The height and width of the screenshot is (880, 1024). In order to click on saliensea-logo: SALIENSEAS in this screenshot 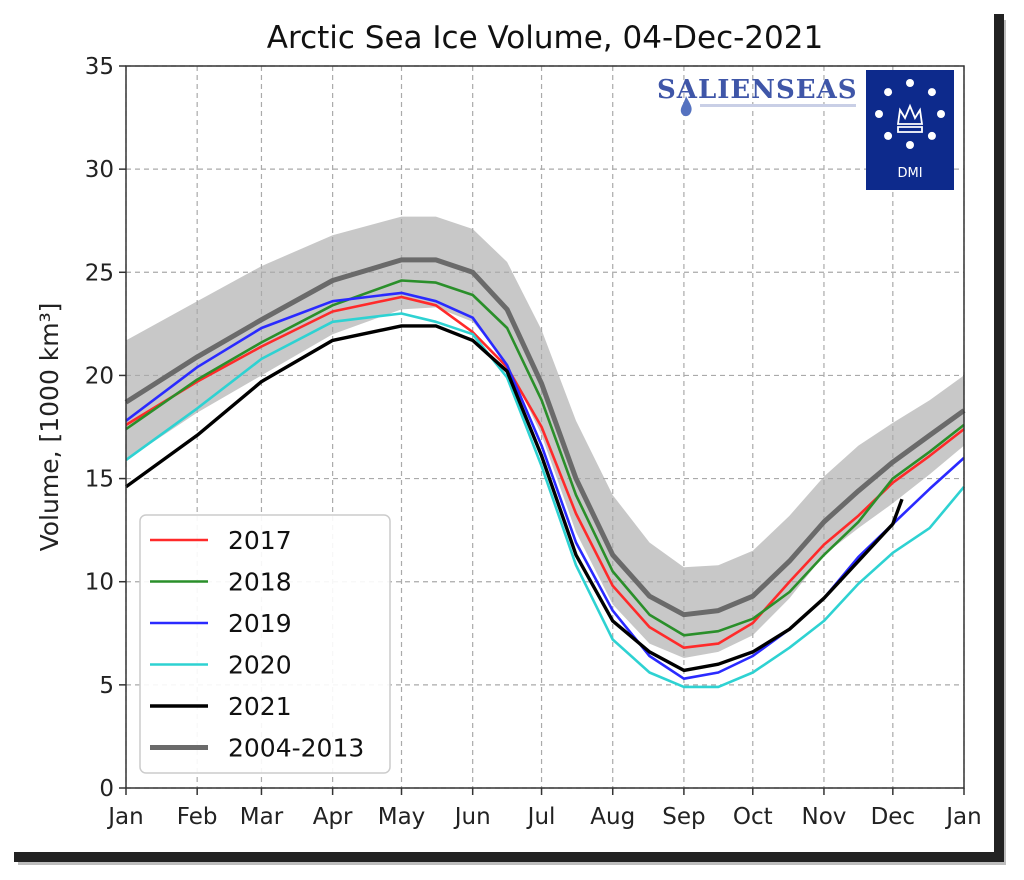, I will do `click(757, 96)`.